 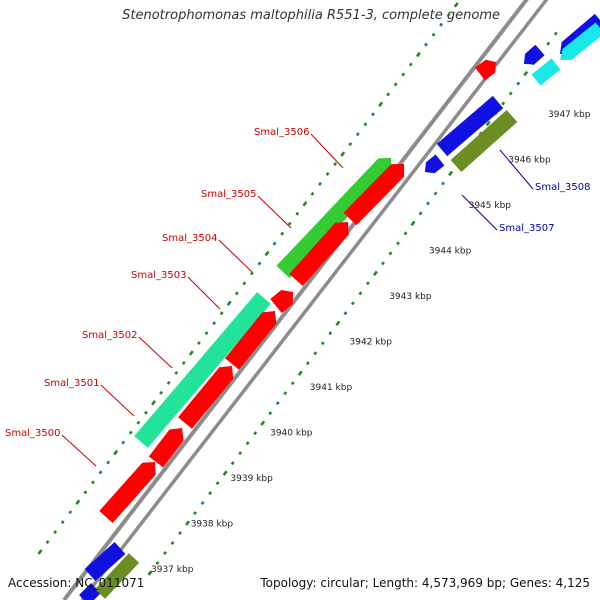 What do you see at coordinates (529, 161) in the screenshot?
I see `scale-label: 3946 kbp` at bounding box center [529, 161].